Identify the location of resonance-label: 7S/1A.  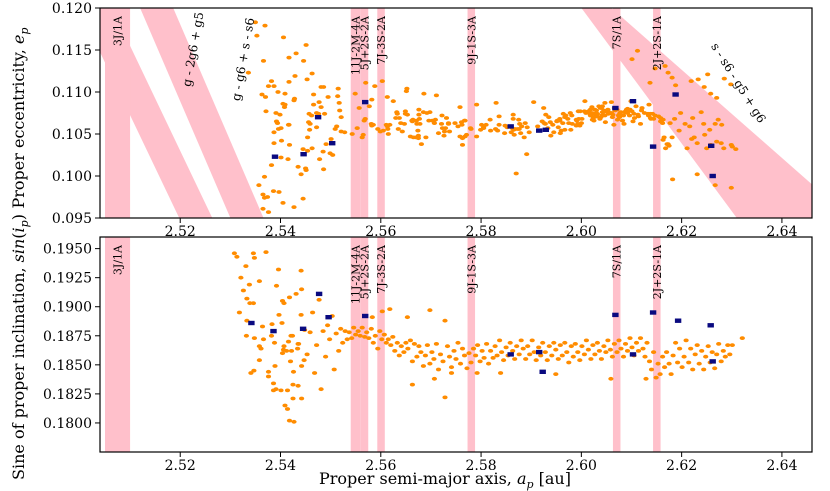
(617, 261).